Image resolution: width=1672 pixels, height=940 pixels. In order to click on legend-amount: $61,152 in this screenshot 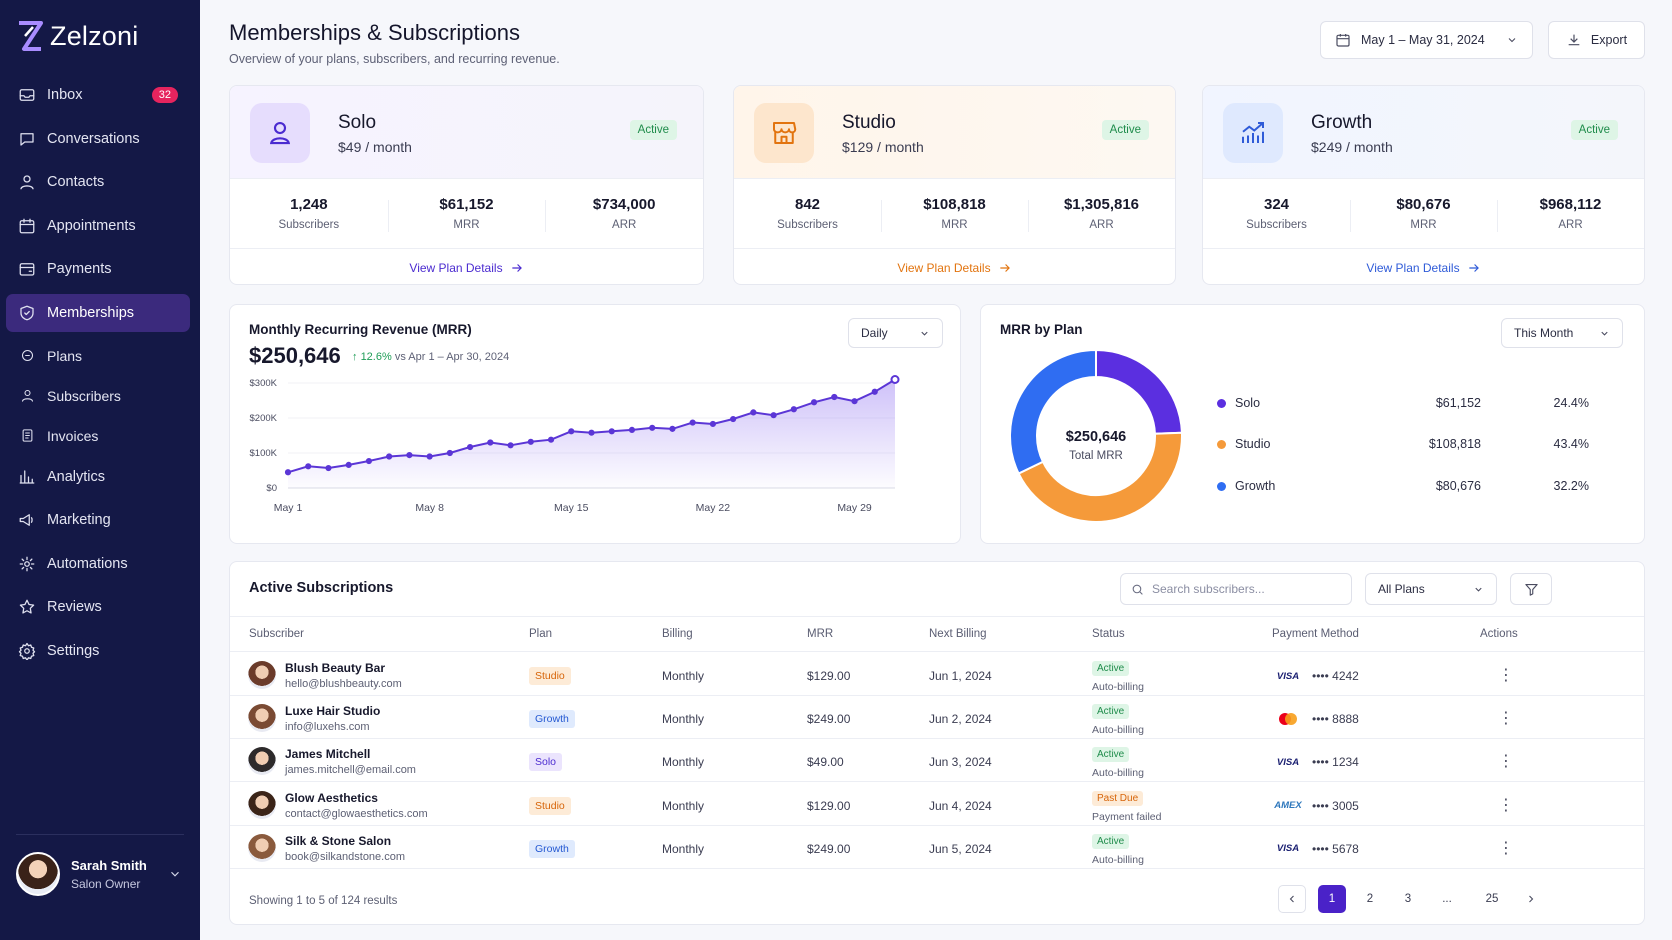, I will do `click(1458, 403)`.